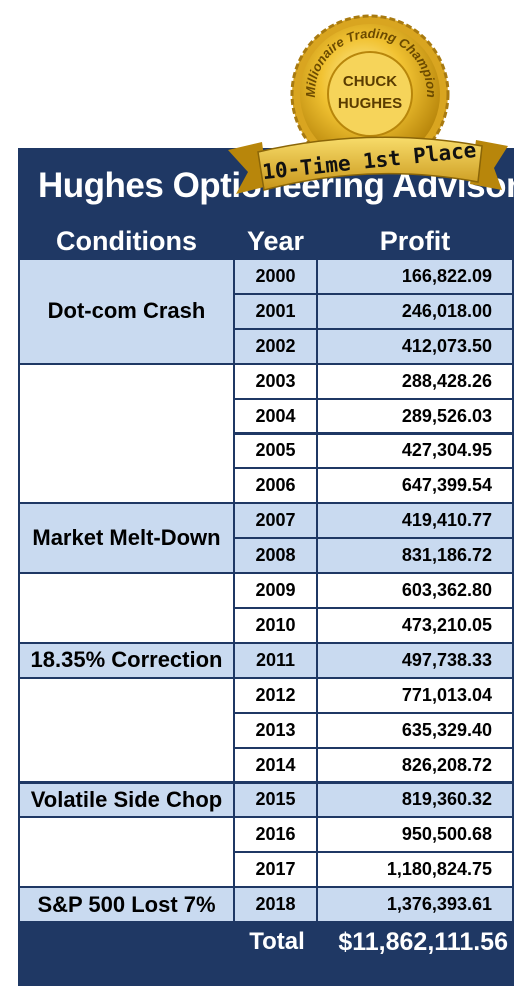  What do you see at coordinates (415, 660) in the screenshot?
I see `profit-cell: 497,738.33` at bounding box center [415, 660].